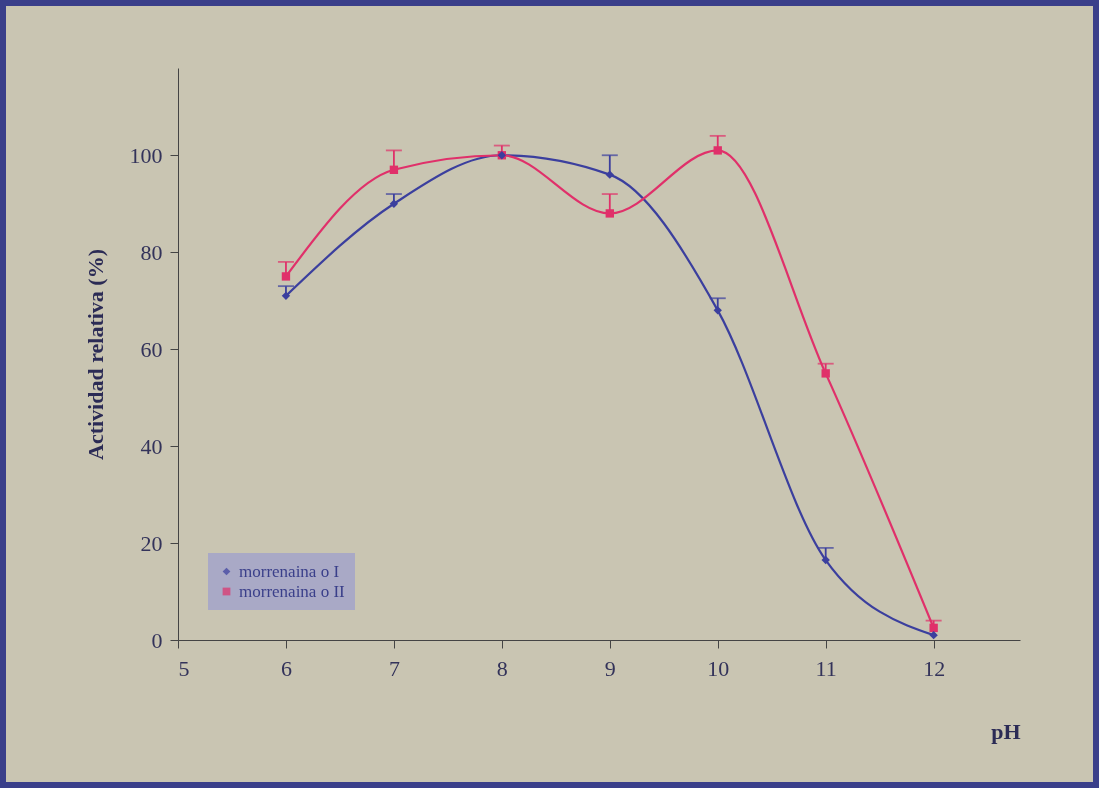  I want to click on y-tick-label: 60, so click(151, 349).